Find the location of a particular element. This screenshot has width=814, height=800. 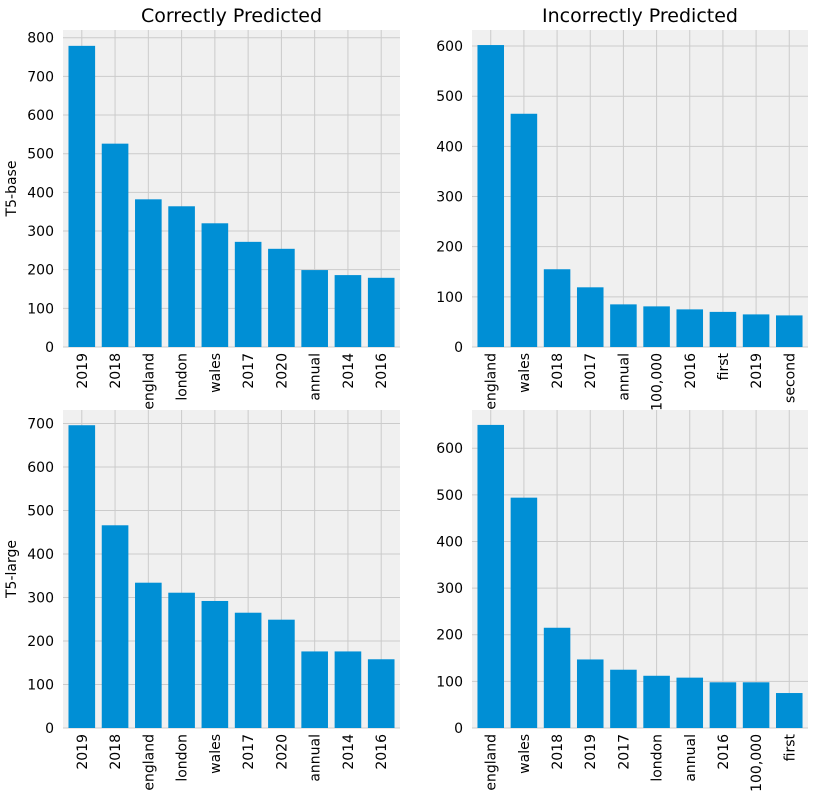

y-axis-label: T5-large is located at coordinates (12, 569).